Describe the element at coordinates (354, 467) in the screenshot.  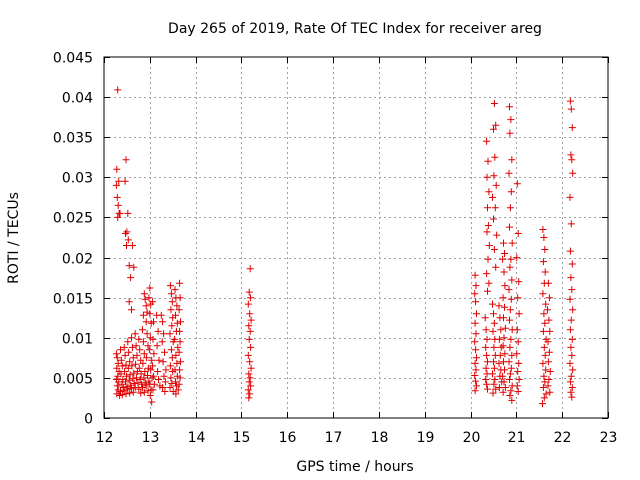
I see `x-axis-title: GPS time / hours` at that location.